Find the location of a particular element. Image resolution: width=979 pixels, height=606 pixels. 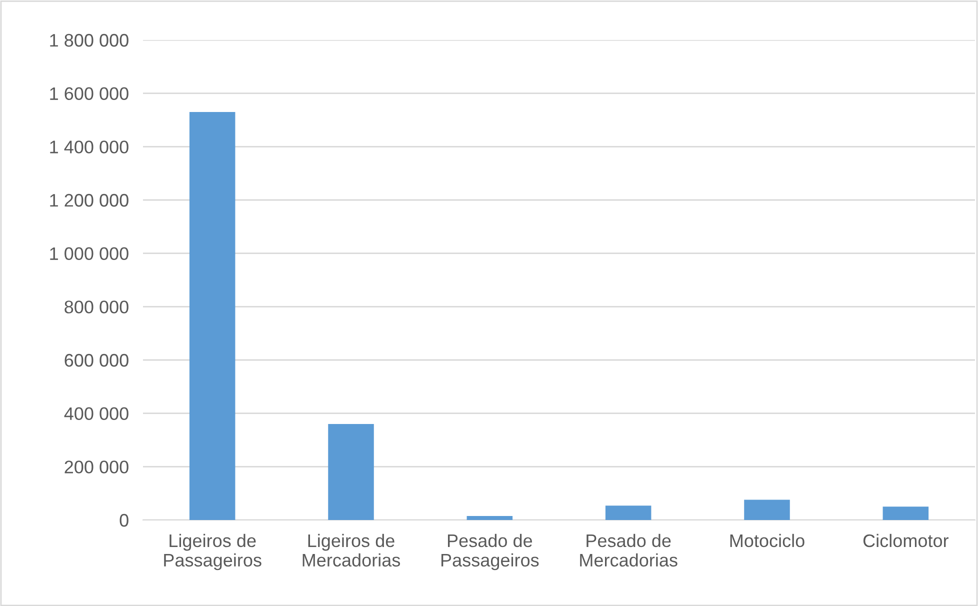

x-tick-label: Ligeiros de Mercadorias is located at coordinates (351, 550).